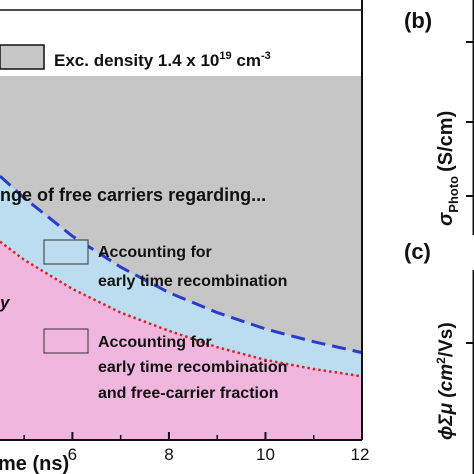  What do you see at coordinates (168, 454) in the screenshot?
I see `x-tick-label: 8` at bounding box center [168, 454].